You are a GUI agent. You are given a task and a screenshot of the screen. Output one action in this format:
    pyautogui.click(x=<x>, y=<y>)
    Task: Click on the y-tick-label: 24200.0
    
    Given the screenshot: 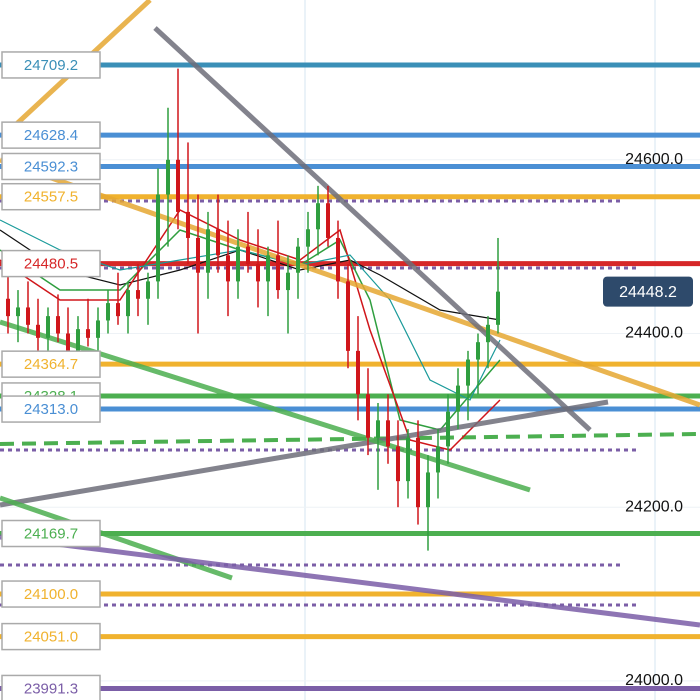 What is the action you would take?
    pyautogui.click(x=654, y=506)
    